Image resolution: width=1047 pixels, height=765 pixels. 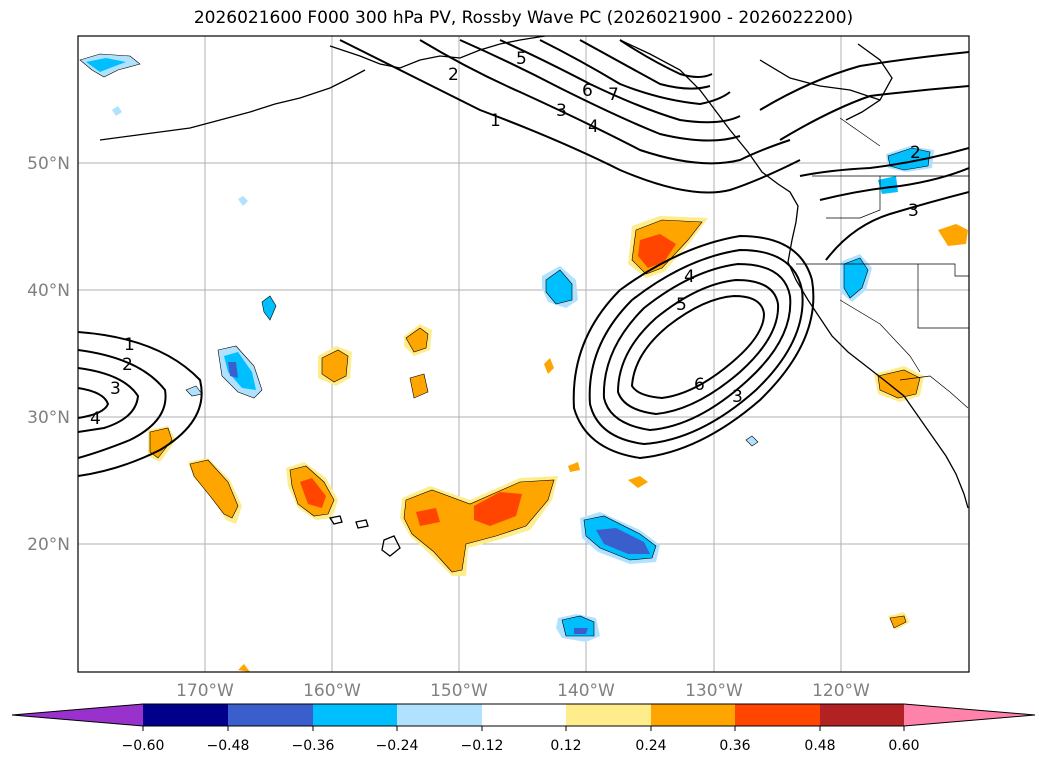 What do you see at coordinates (841, 691) in the screenshot?
I see `lon-label: 120°W` at bounding box center [841, 691].